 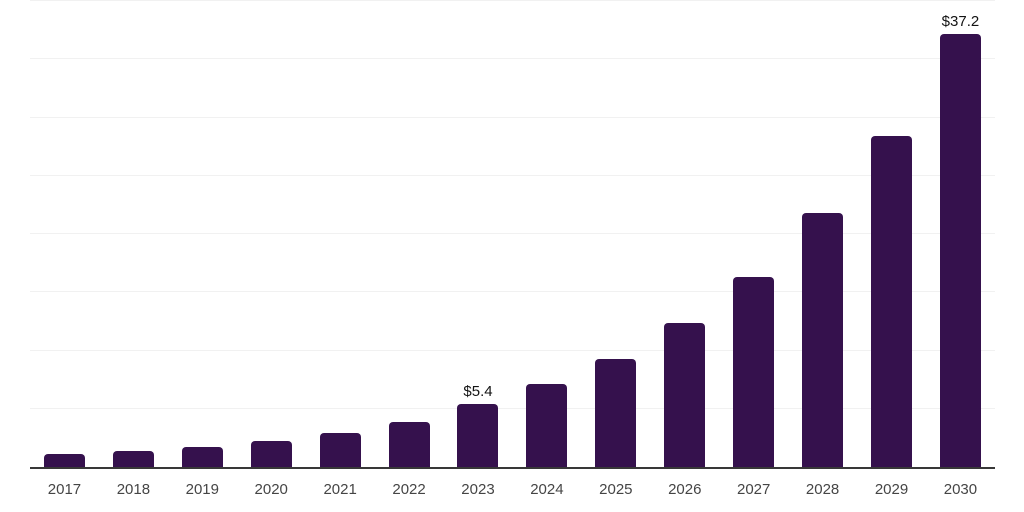 What do you see at coordinates (409, 489) in the screenshot?
I see `x-tick-label-2022: 2022` at bounding box center [409, 489].